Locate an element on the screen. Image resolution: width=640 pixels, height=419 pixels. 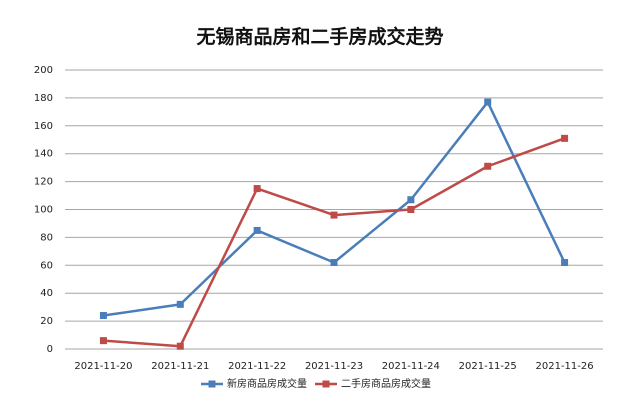
x-tick-label: 2021-11-24 is located at coordinates (411, 366).